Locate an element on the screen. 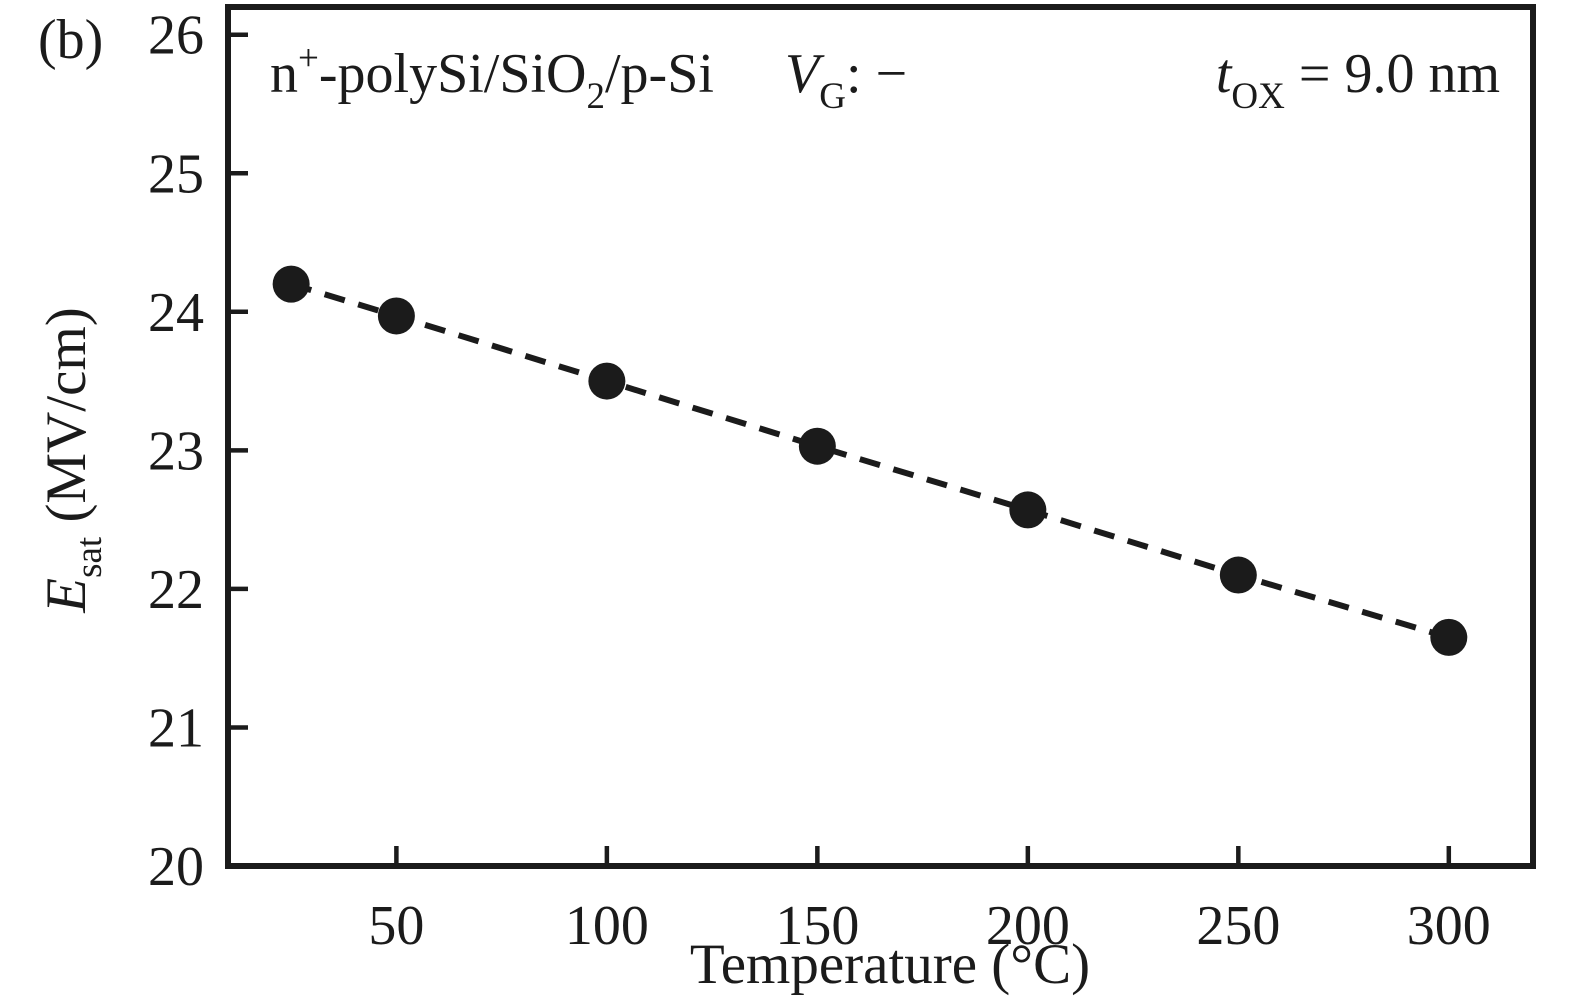  y-tick-label: 22 is located at coordinates (176, 590).